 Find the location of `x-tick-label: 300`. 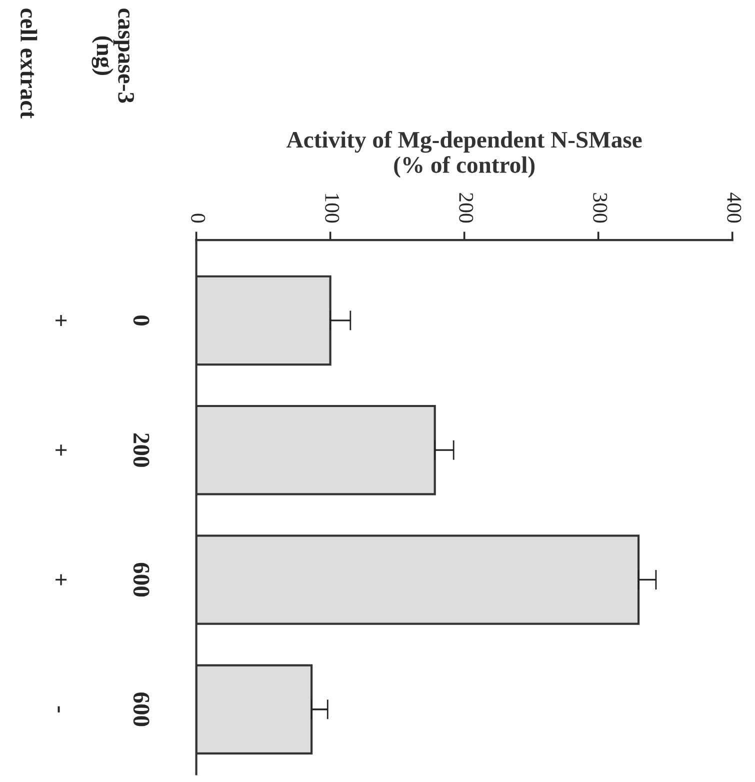

x-tick-label: 300 is located at coordinates (600, 208).